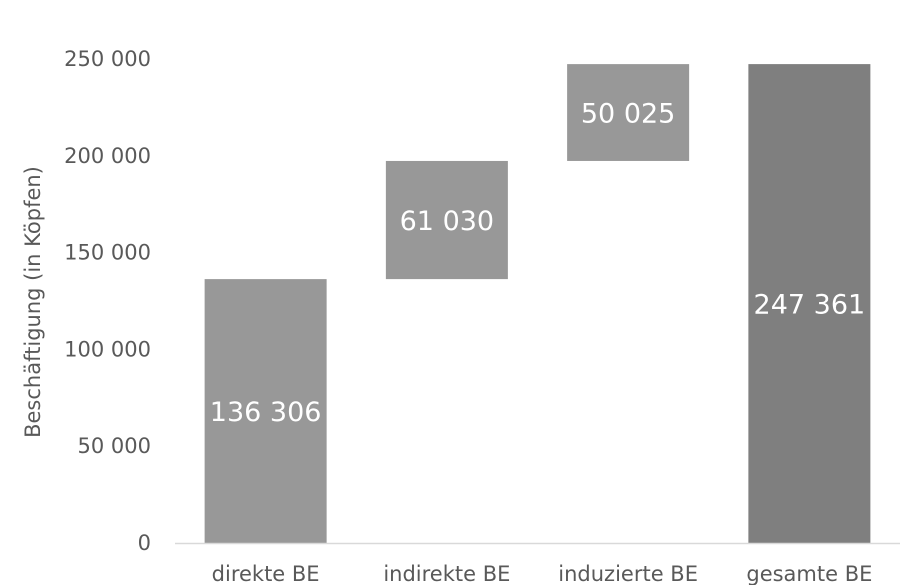 The height and width of the screenshot is (585, 902). I want to click on y-tick-label: 150 000, so click(107, 253).